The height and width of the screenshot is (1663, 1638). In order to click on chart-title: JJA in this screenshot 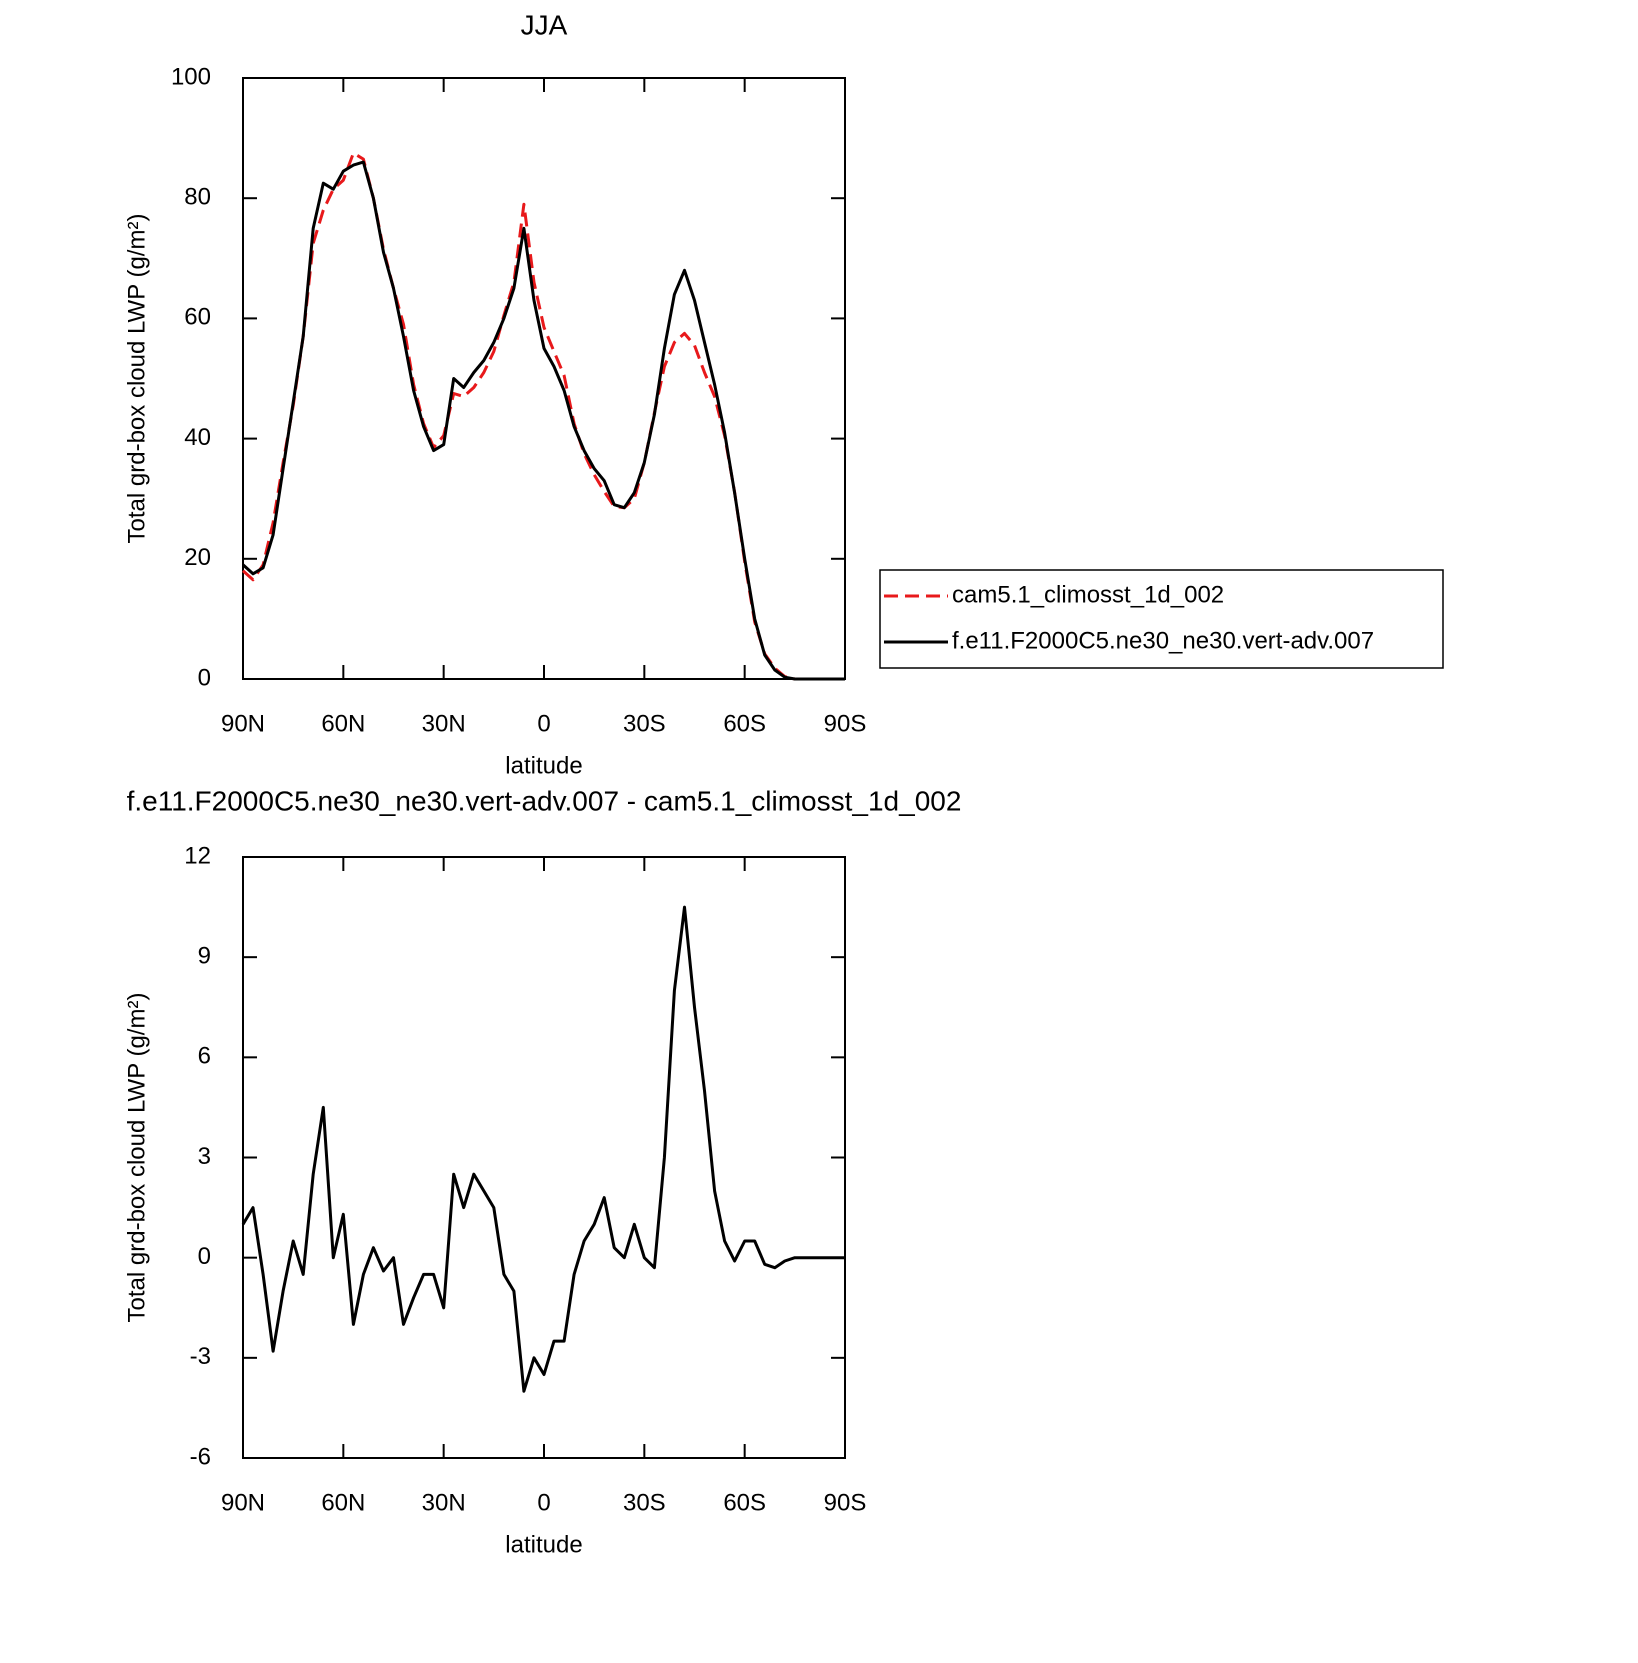, I will do `click(544, 24)`.